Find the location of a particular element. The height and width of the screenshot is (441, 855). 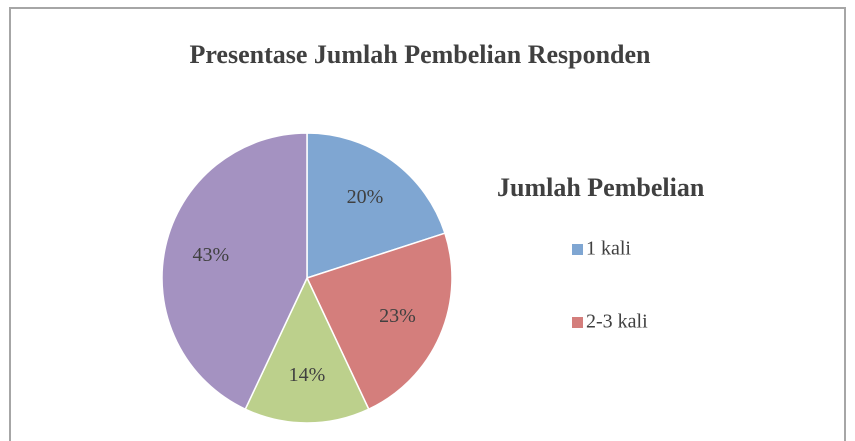

data-label: 20% is located at coordinates (365, 197).